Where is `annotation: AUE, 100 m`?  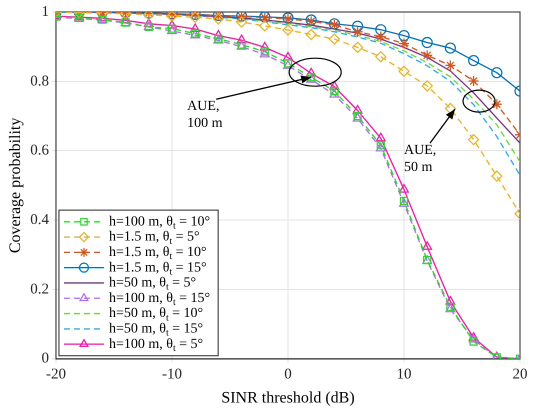 annotation: AUE, 100 m is located at coordinates (205, 115).